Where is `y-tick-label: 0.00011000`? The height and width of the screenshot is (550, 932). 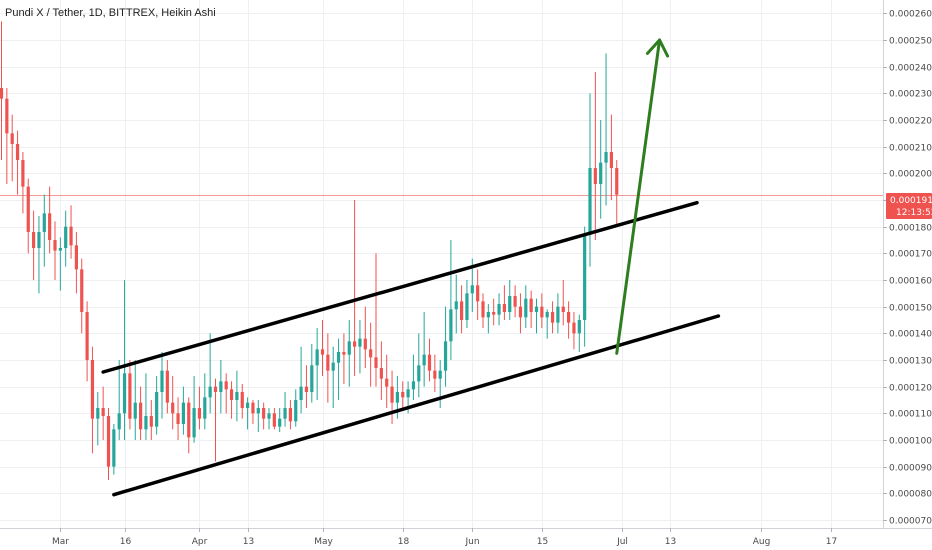 y-tick-label: 0.00011000 is located at coordinates (910, 415).